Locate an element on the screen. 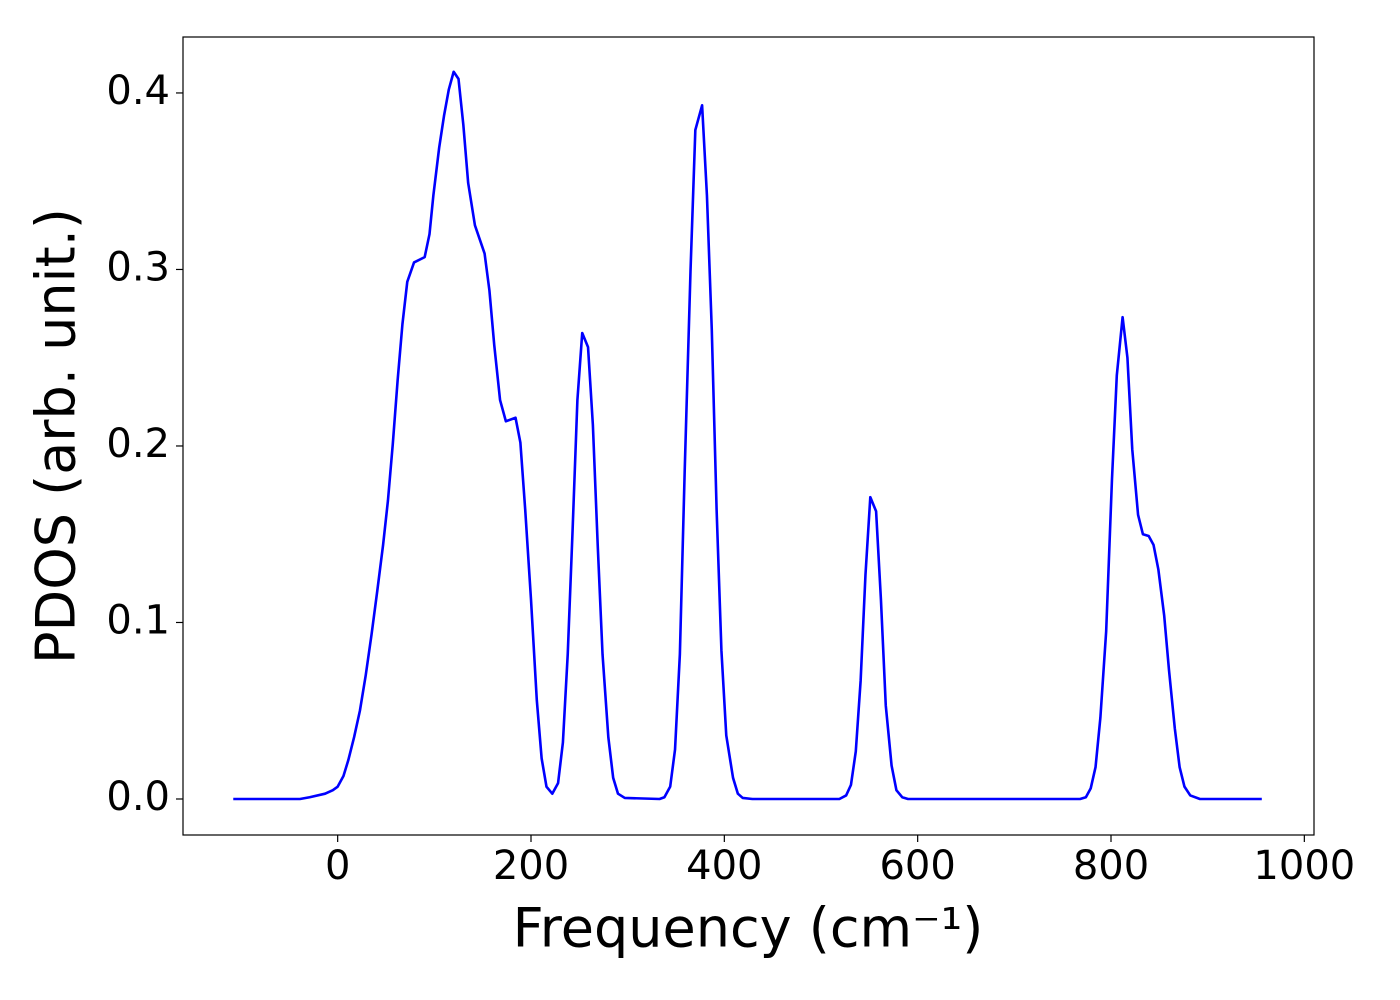 The height and width of the screenshot is (1000, 1400). x-tick-label: 600 is located at coordinates (917, 866).